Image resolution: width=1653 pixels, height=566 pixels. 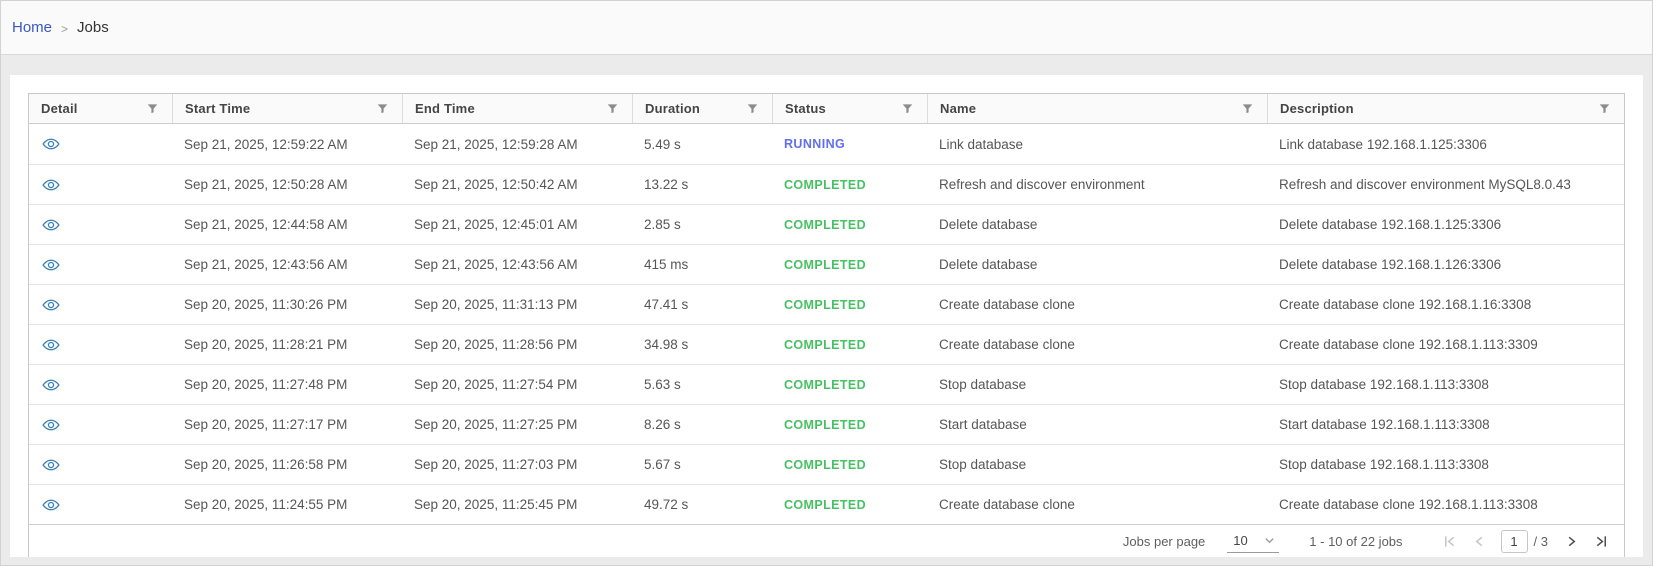 What do you see at coordinates (1604, 108) in the screenshot?
I see `description-filter-icon` at bounding box center [1604, 108].